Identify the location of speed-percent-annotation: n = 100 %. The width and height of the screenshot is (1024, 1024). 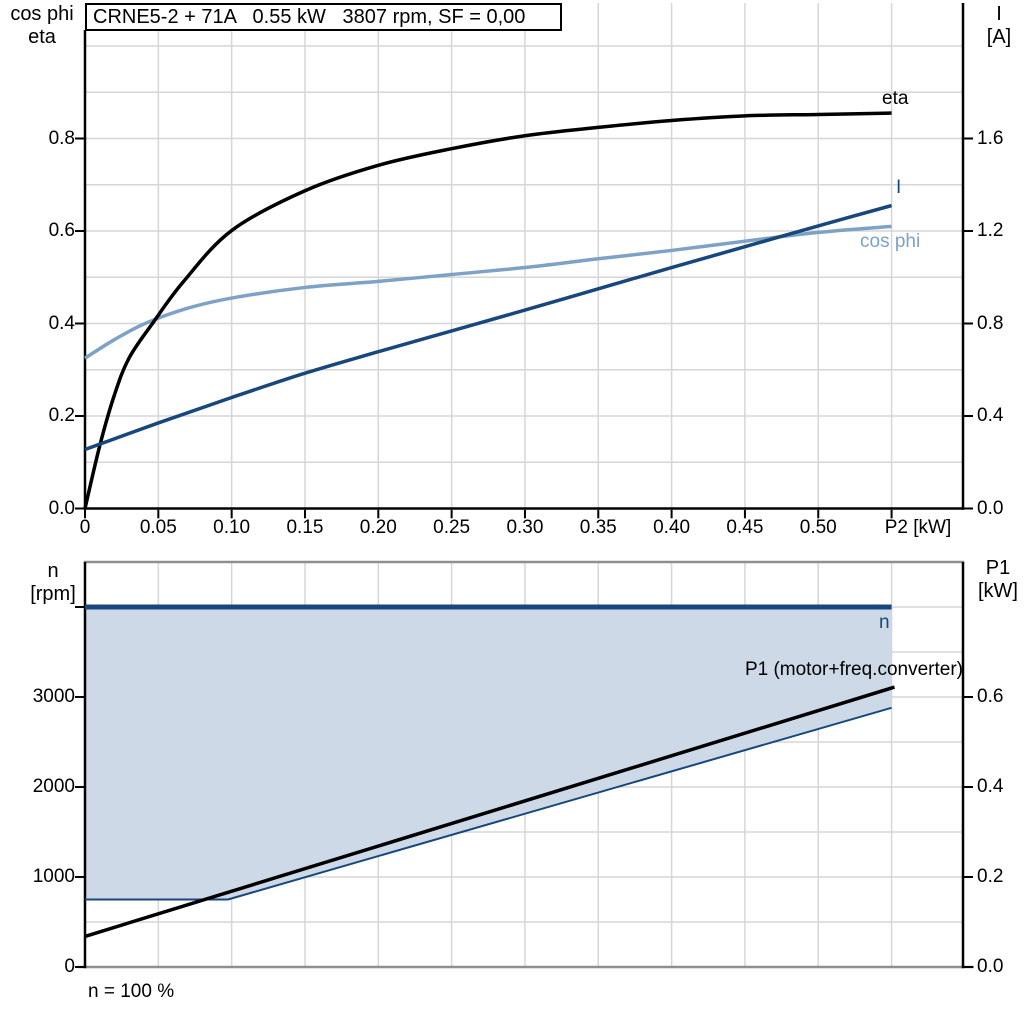
(131, 991).